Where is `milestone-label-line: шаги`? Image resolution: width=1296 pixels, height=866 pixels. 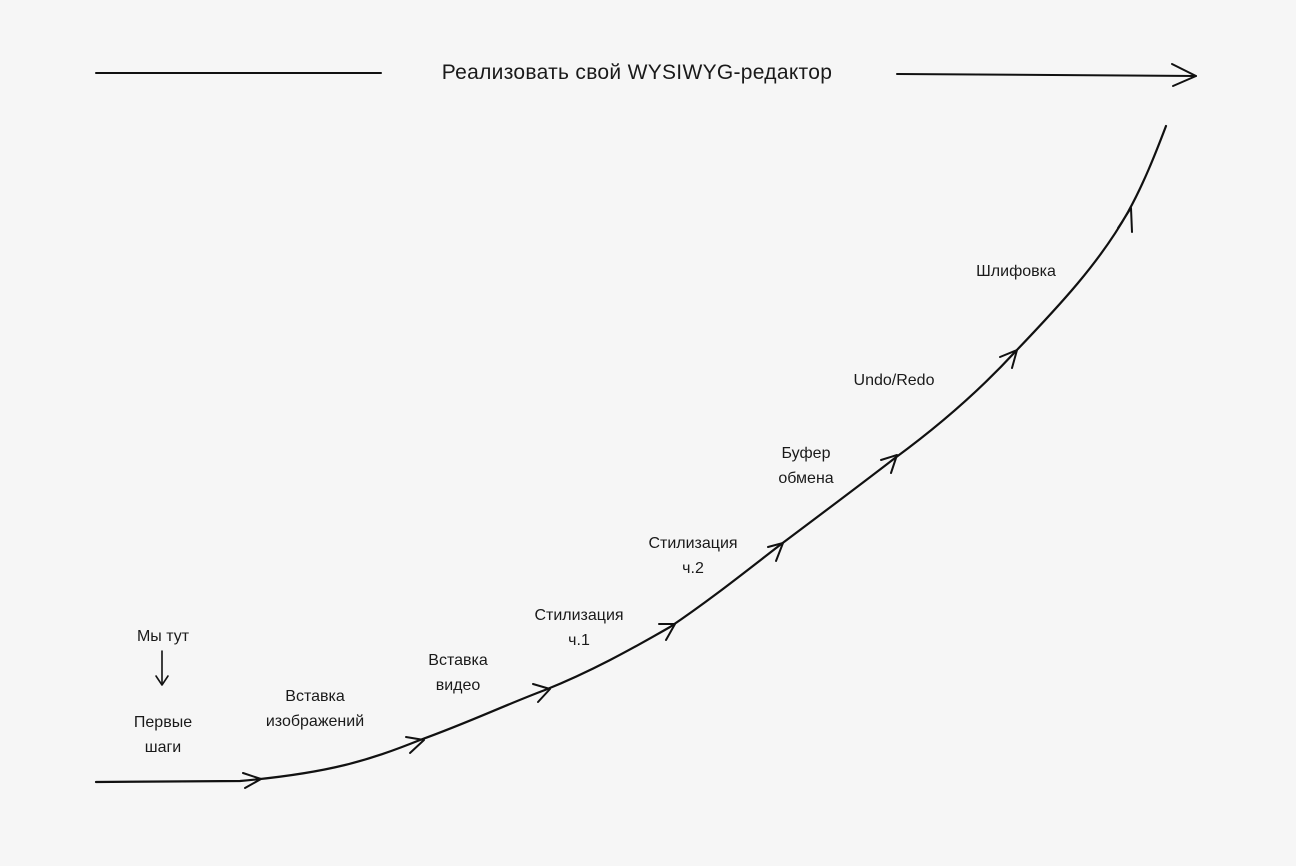 milestone-label-line: шаги is located at coordinates (163, 747).